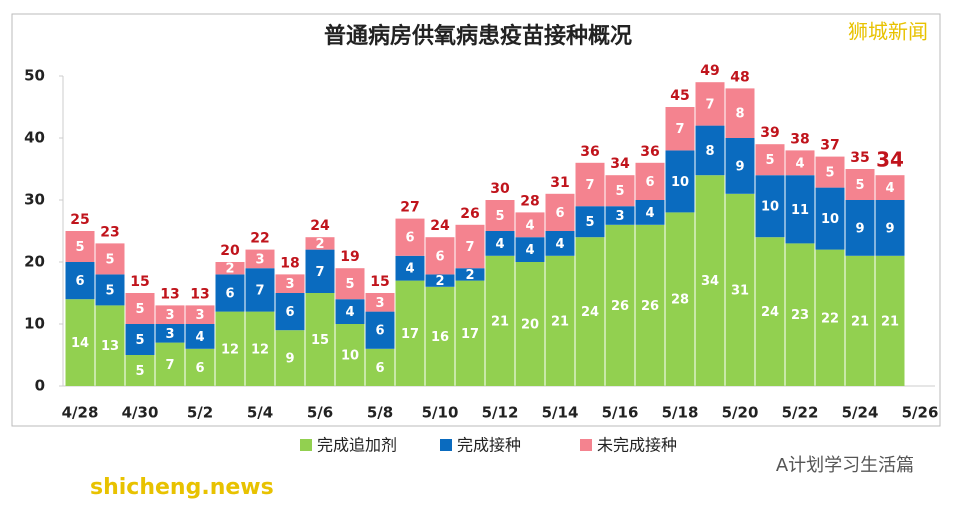 The height and width of the screenshot is (512, 956). I want to click on segment-label: 24, so click(590, 312).